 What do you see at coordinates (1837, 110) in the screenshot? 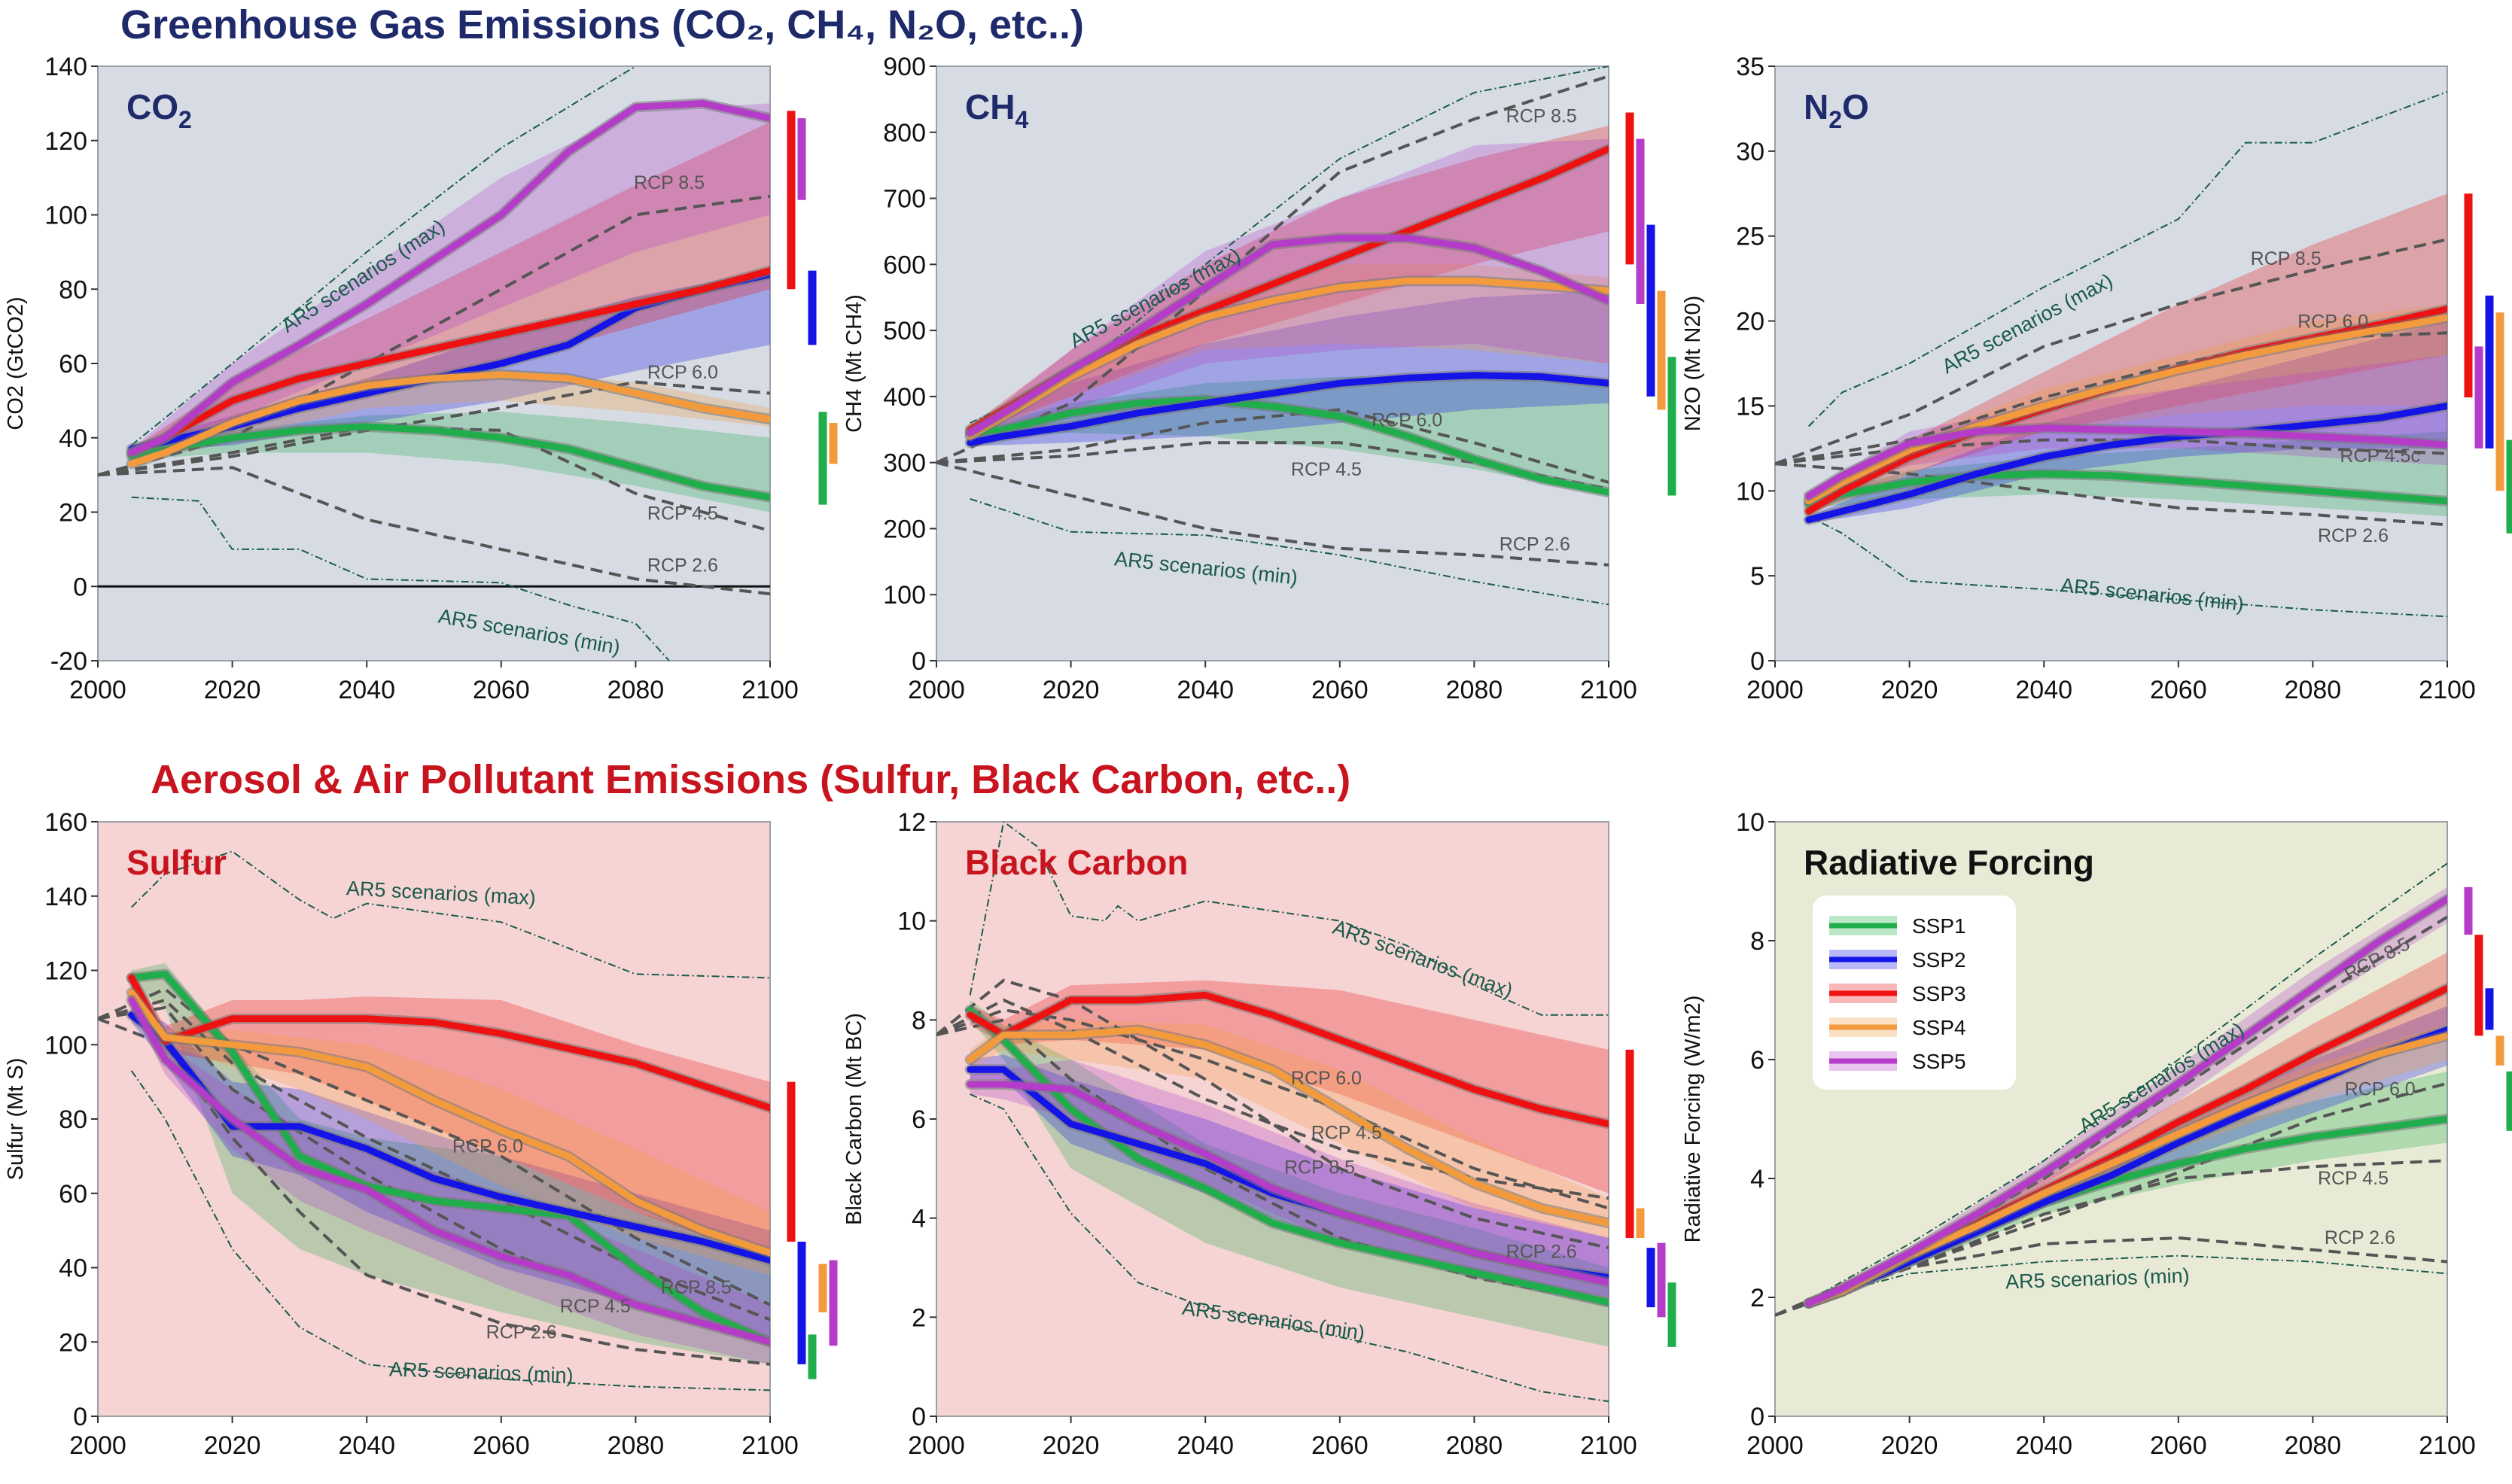
I see `panel-title: N2O` at bounding box center [1837, 110].